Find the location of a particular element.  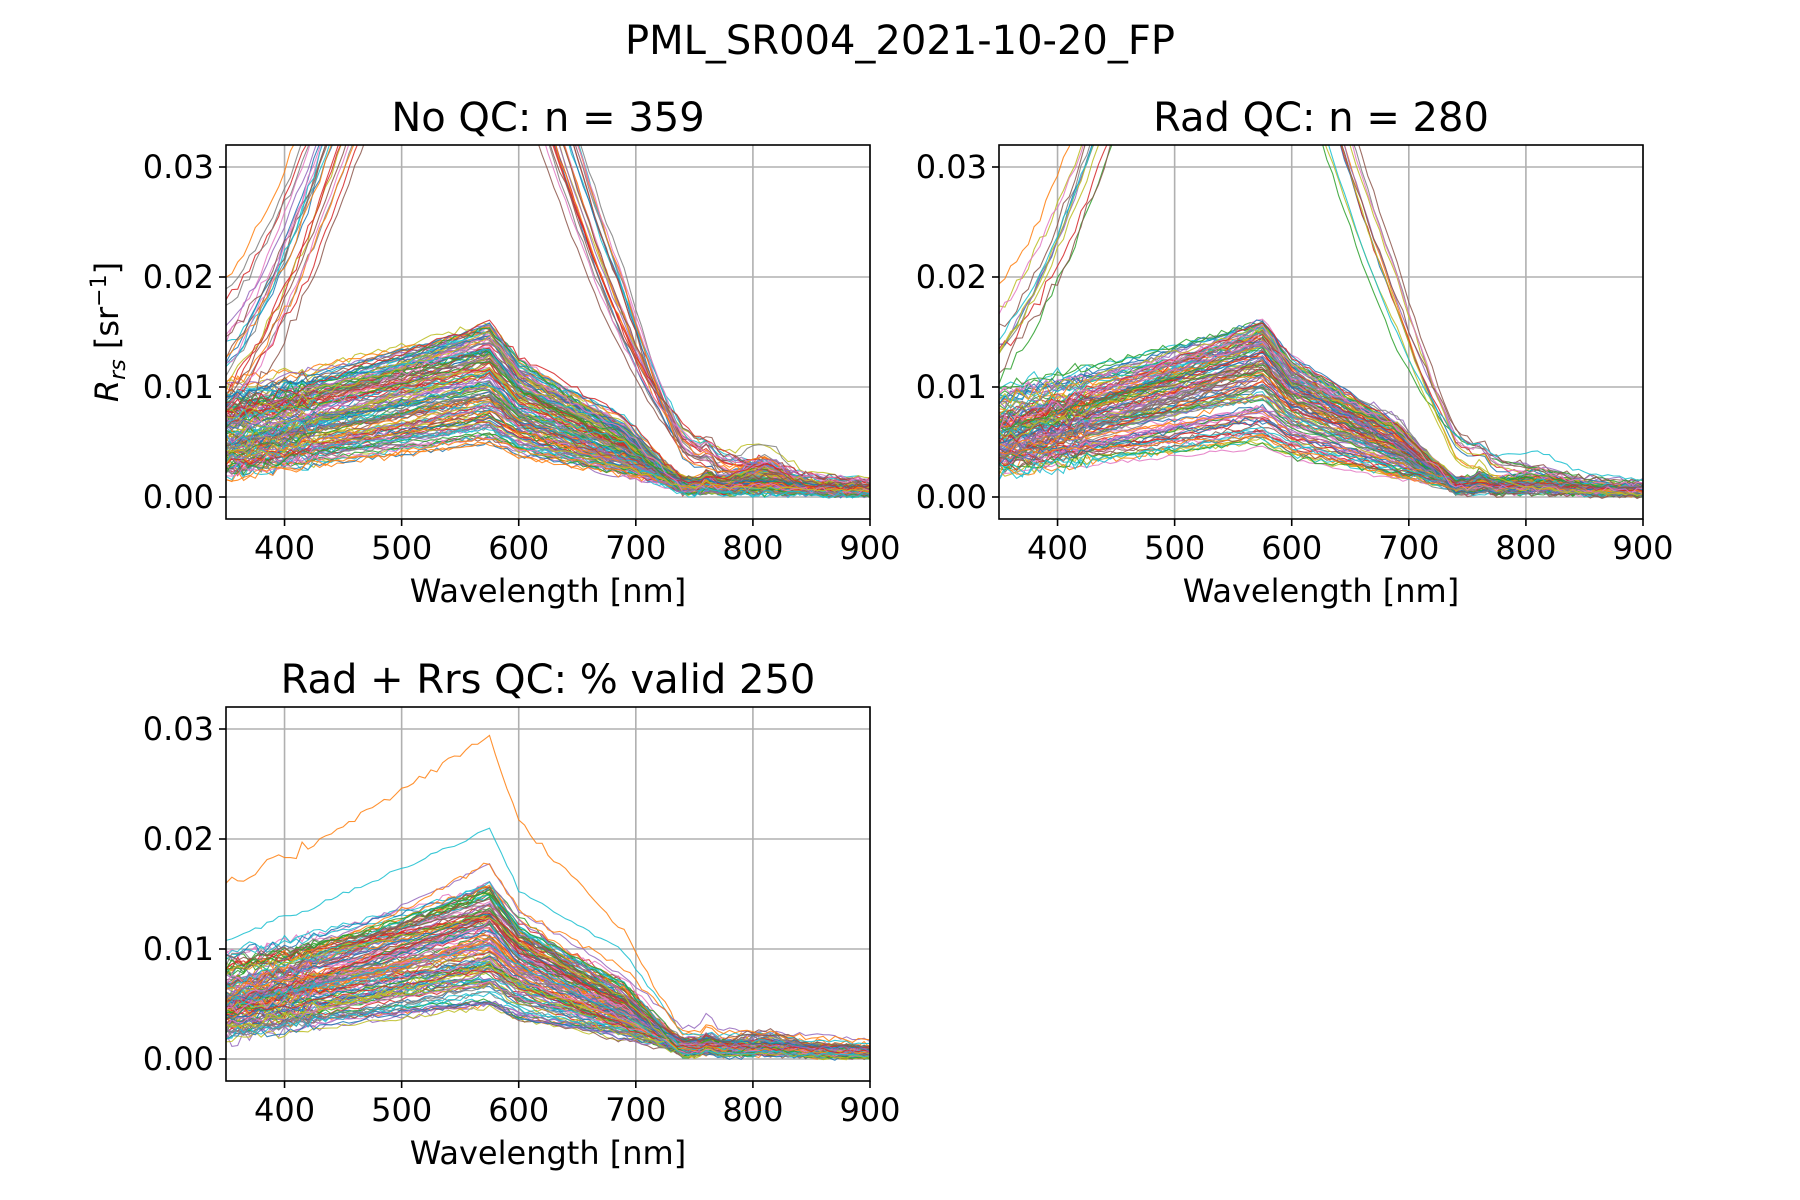

ylabel-subscript: rs is located at coordinates (118, 369).